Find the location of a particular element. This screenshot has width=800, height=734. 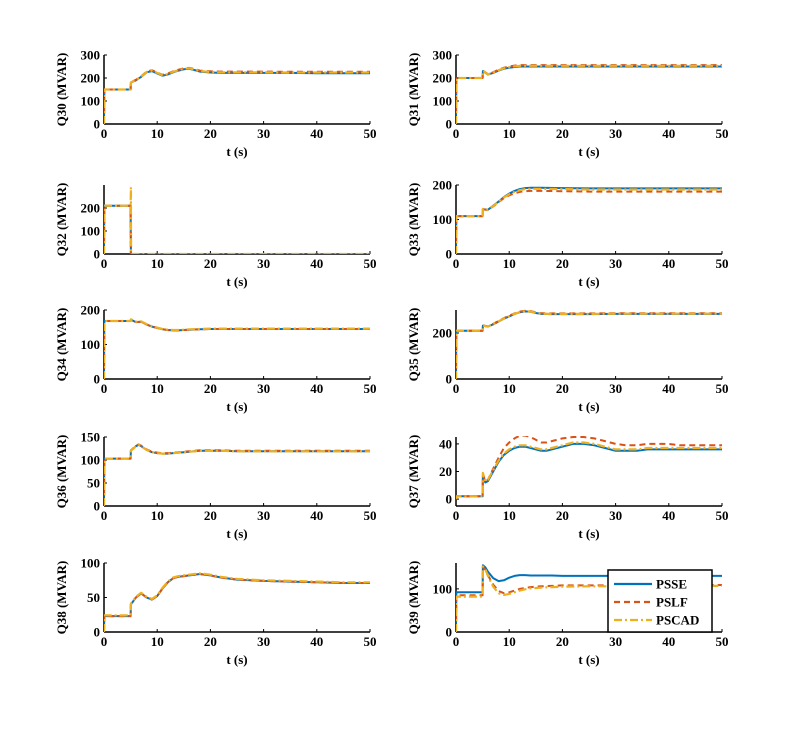

panel-q32: 0 10 20 30 40 50 0 100 200 t (s) Q32 (MVAR) is located at coordinates (215, 236).